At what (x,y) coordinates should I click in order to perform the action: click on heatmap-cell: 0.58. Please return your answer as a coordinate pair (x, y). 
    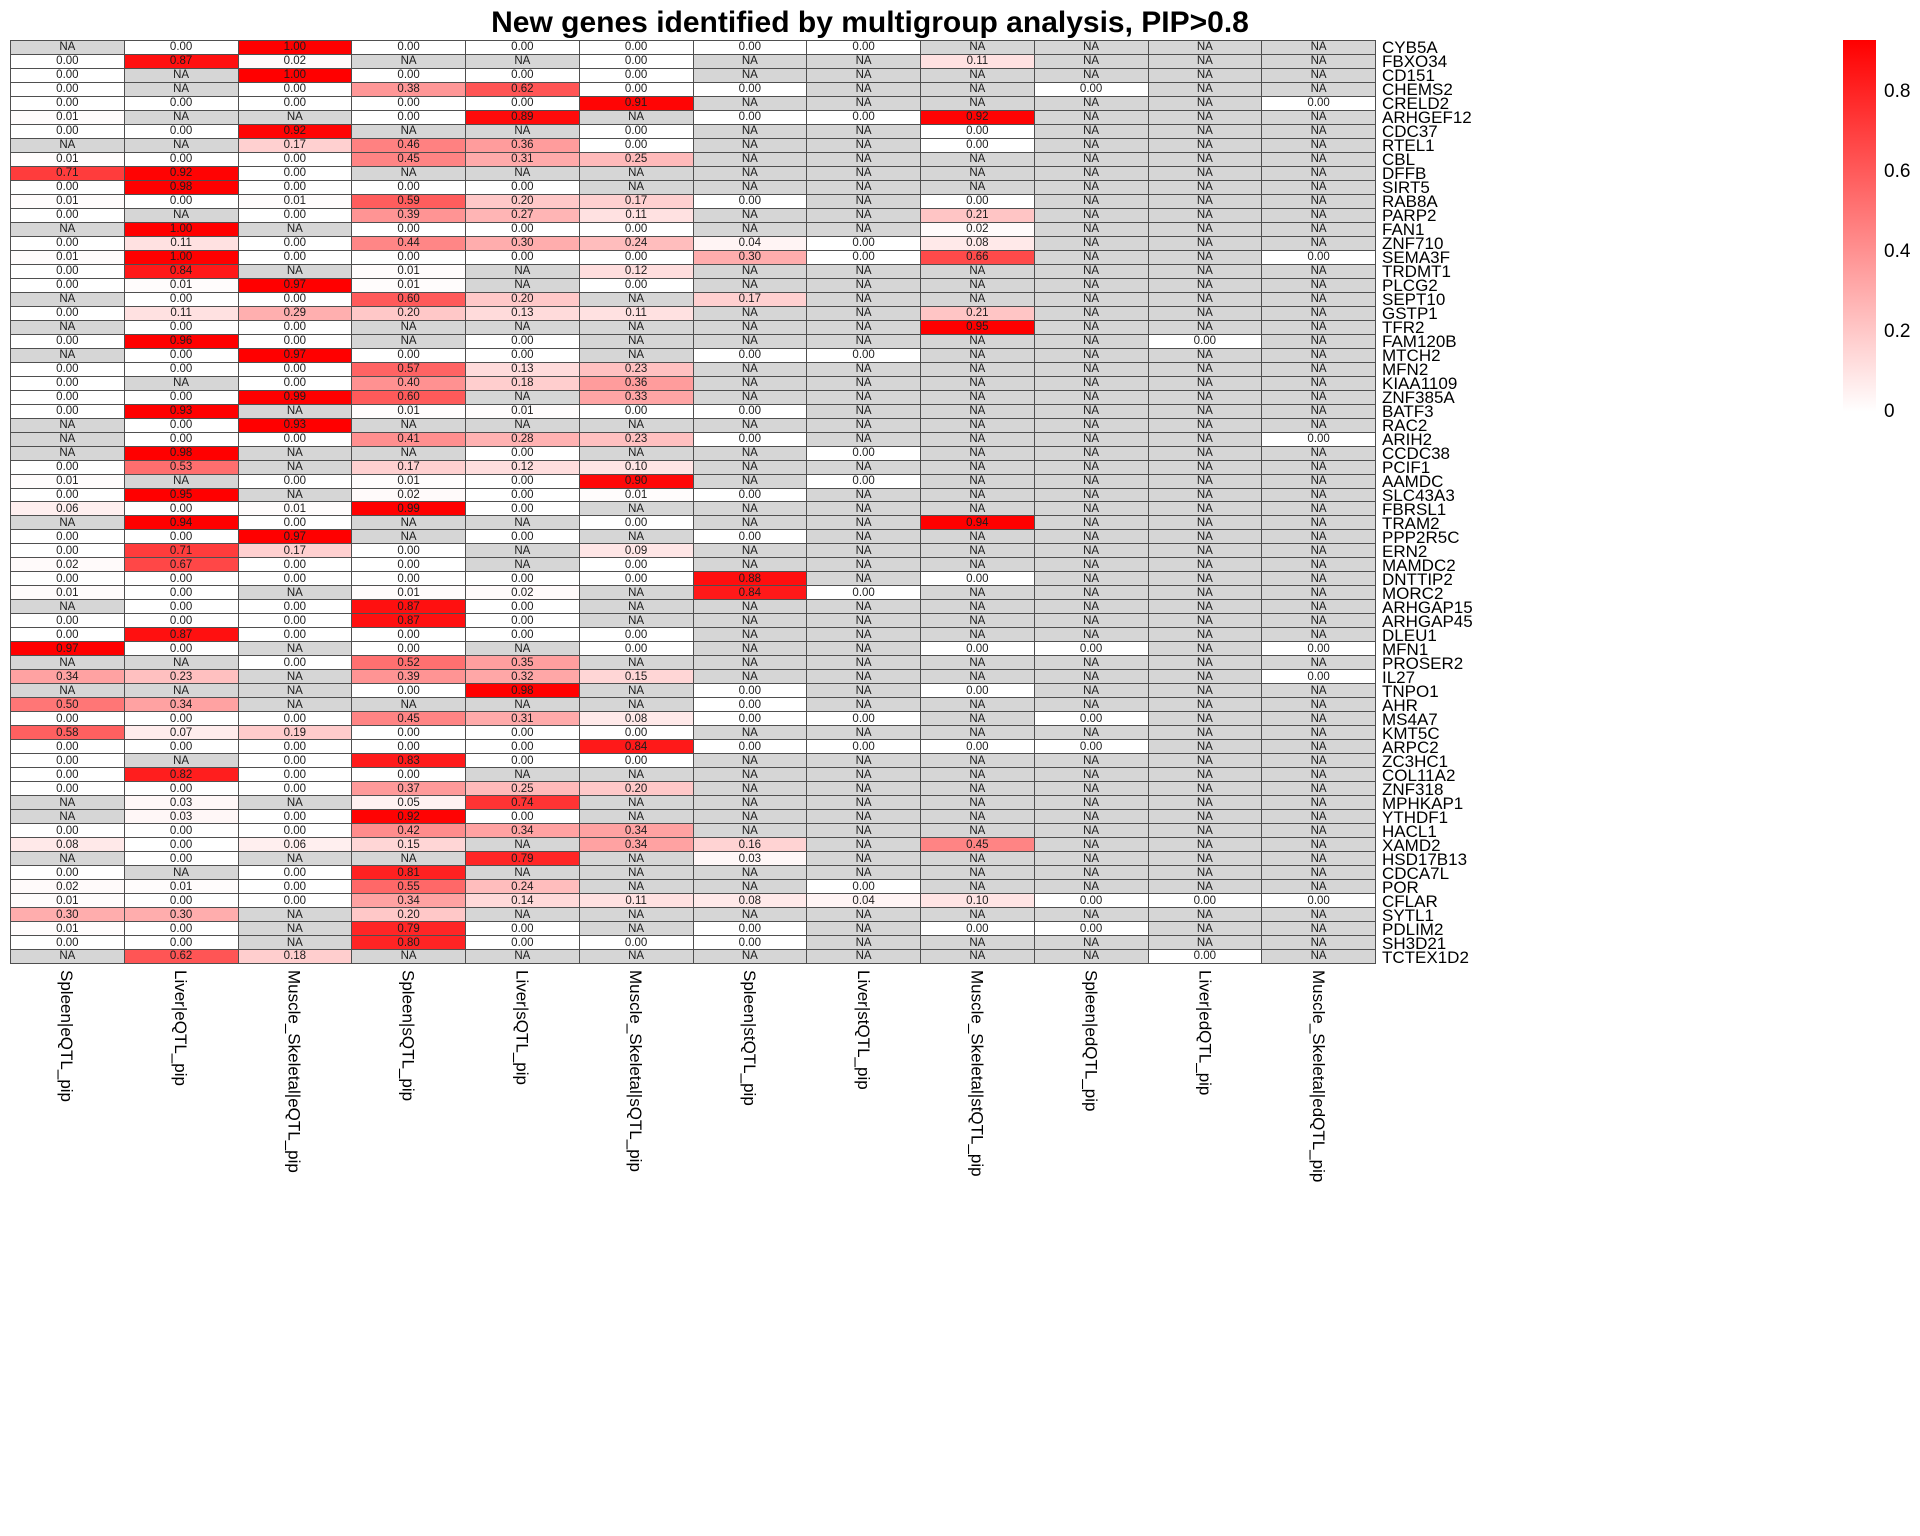
    Looking at the image, I should click on (68, 733).